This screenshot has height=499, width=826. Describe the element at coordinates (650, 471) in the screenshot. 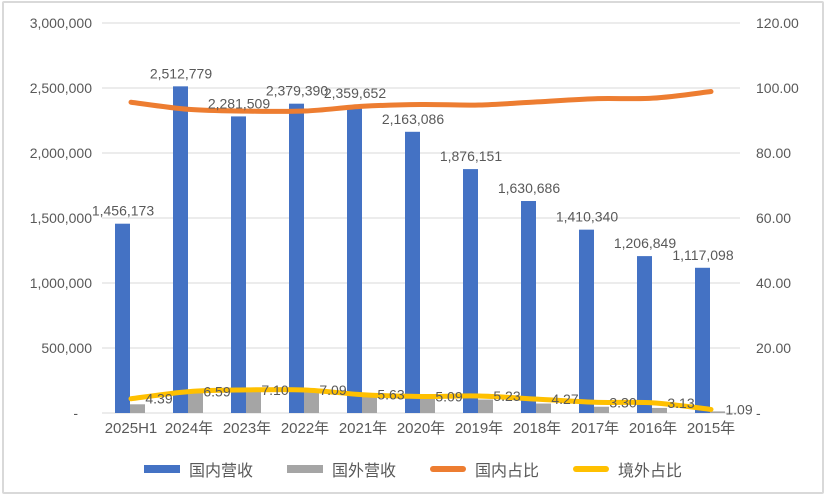

I see `legend-label-overseas-share: 境外占比` at that location.